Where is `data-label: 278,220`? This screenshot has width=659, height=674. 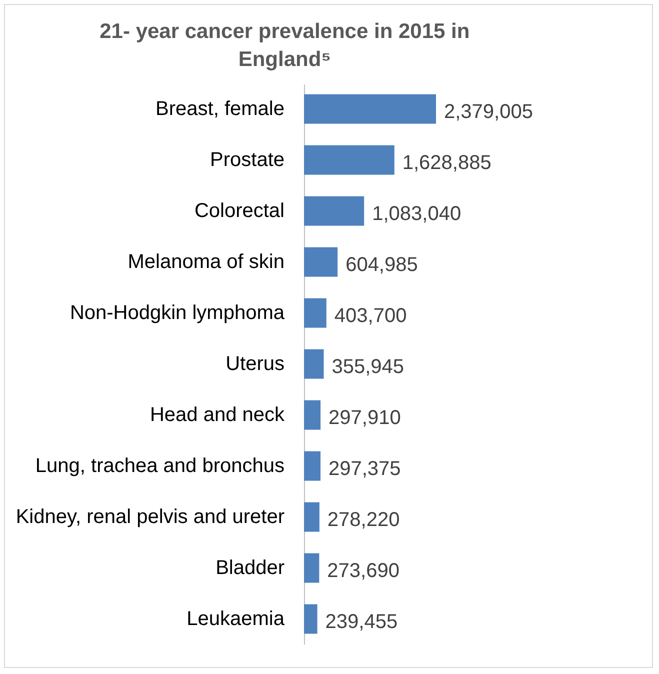 data-label: 278,220 is located at coordinates (363, 520).